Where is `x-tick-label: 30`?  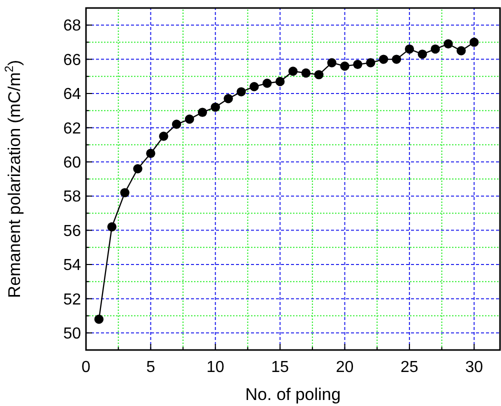 x-tick-label: 30 is located at coordinates (474, 367).